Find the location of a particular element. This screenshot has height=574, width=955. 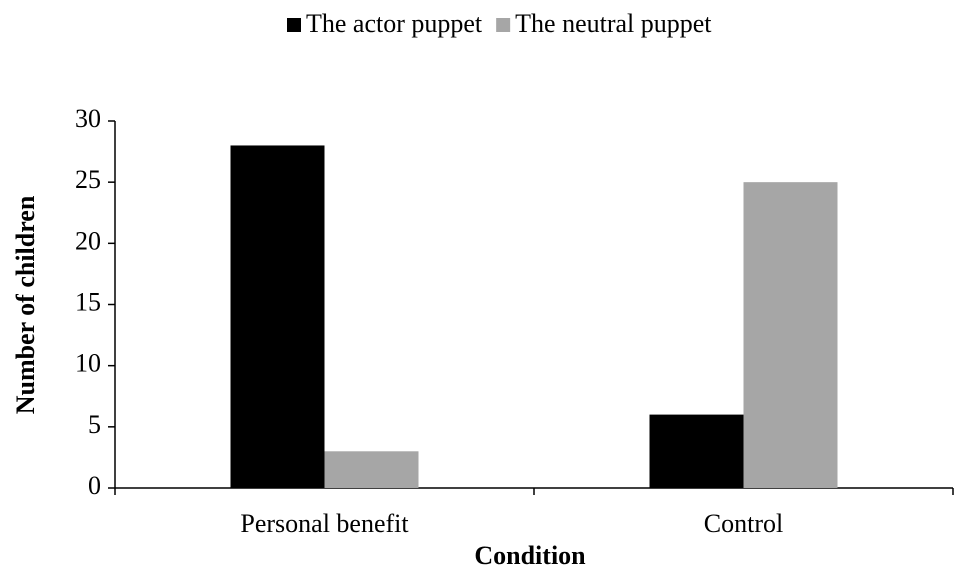

x-tick-label: Control is located at coordinates (743, 523).